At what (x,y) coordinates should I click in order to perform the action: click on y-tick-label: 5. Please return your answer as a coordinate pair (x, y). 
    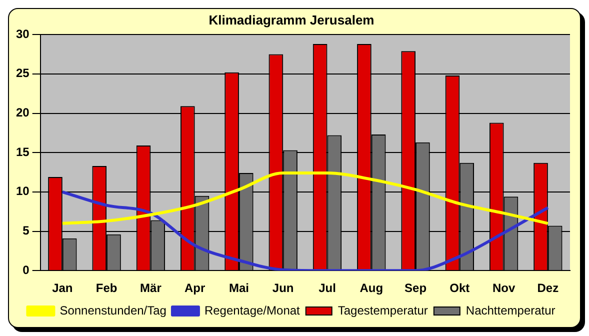
    Looking at the image, I should click on (26, 231).